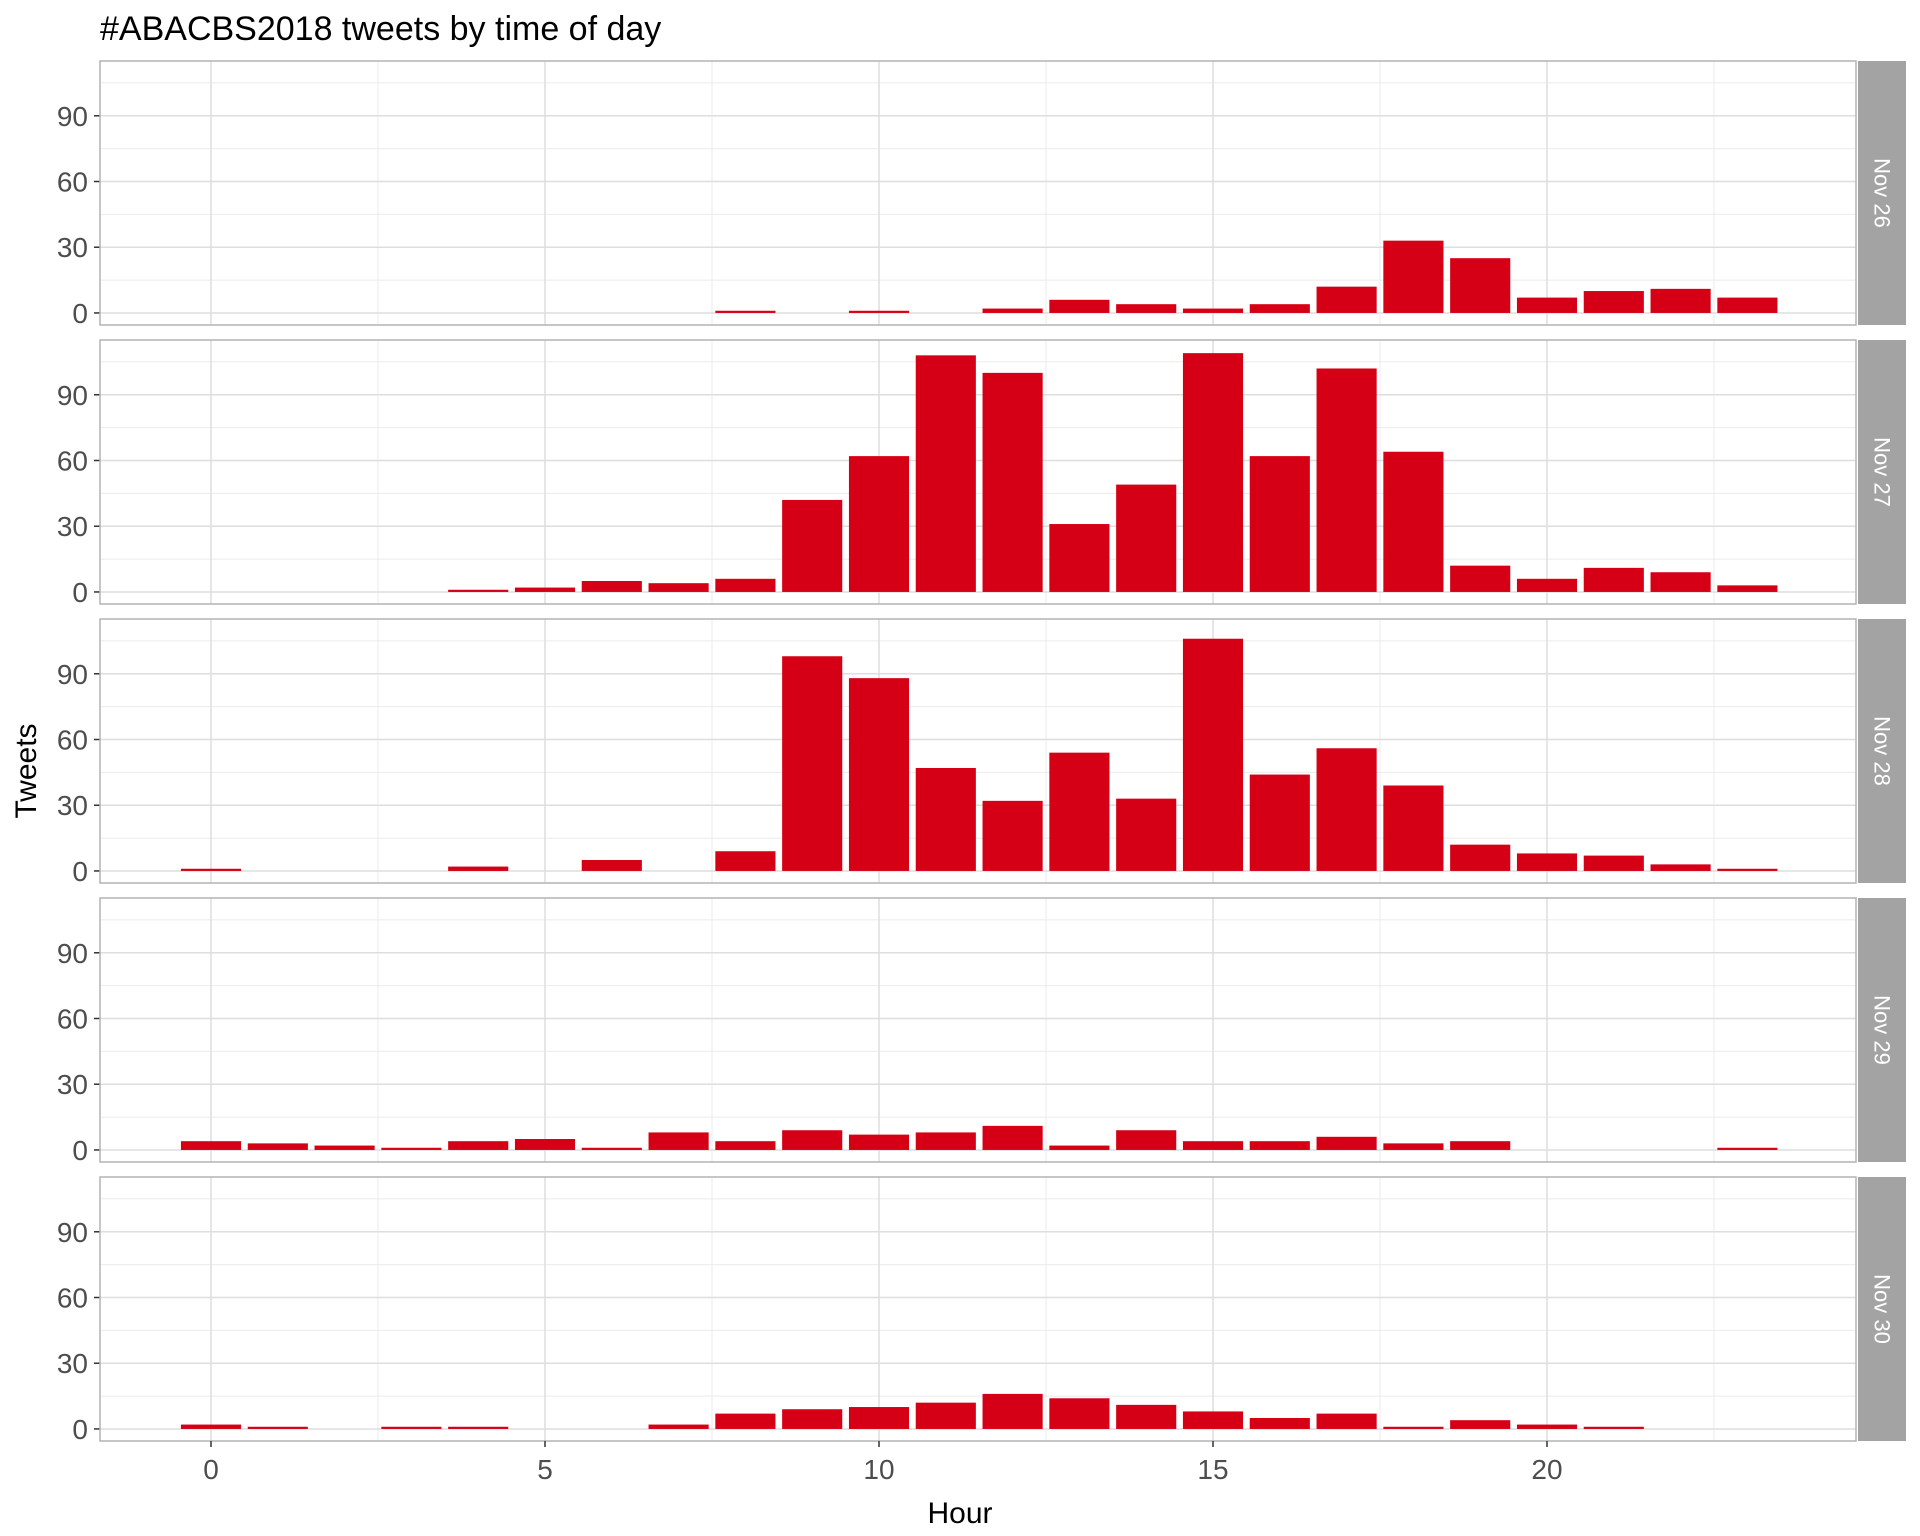  What do you see at coordinates (1882, 1030) in the screenshot?
I see `facet-strip-label: Nov 29` at bounding box center [1882, 1030].